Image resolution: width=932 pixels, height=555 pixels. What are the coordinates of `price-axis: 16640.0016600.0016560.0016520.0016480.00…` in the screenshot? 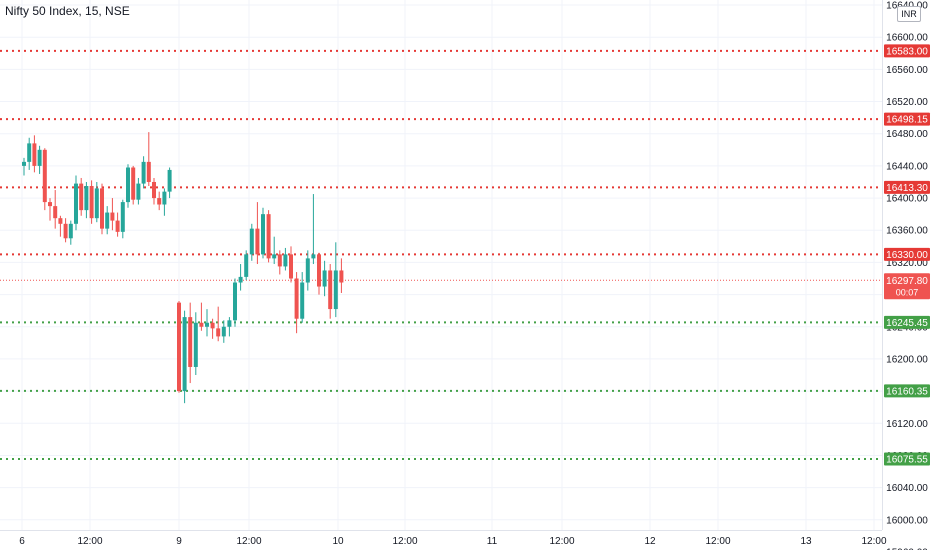 It's located at (907, 277).